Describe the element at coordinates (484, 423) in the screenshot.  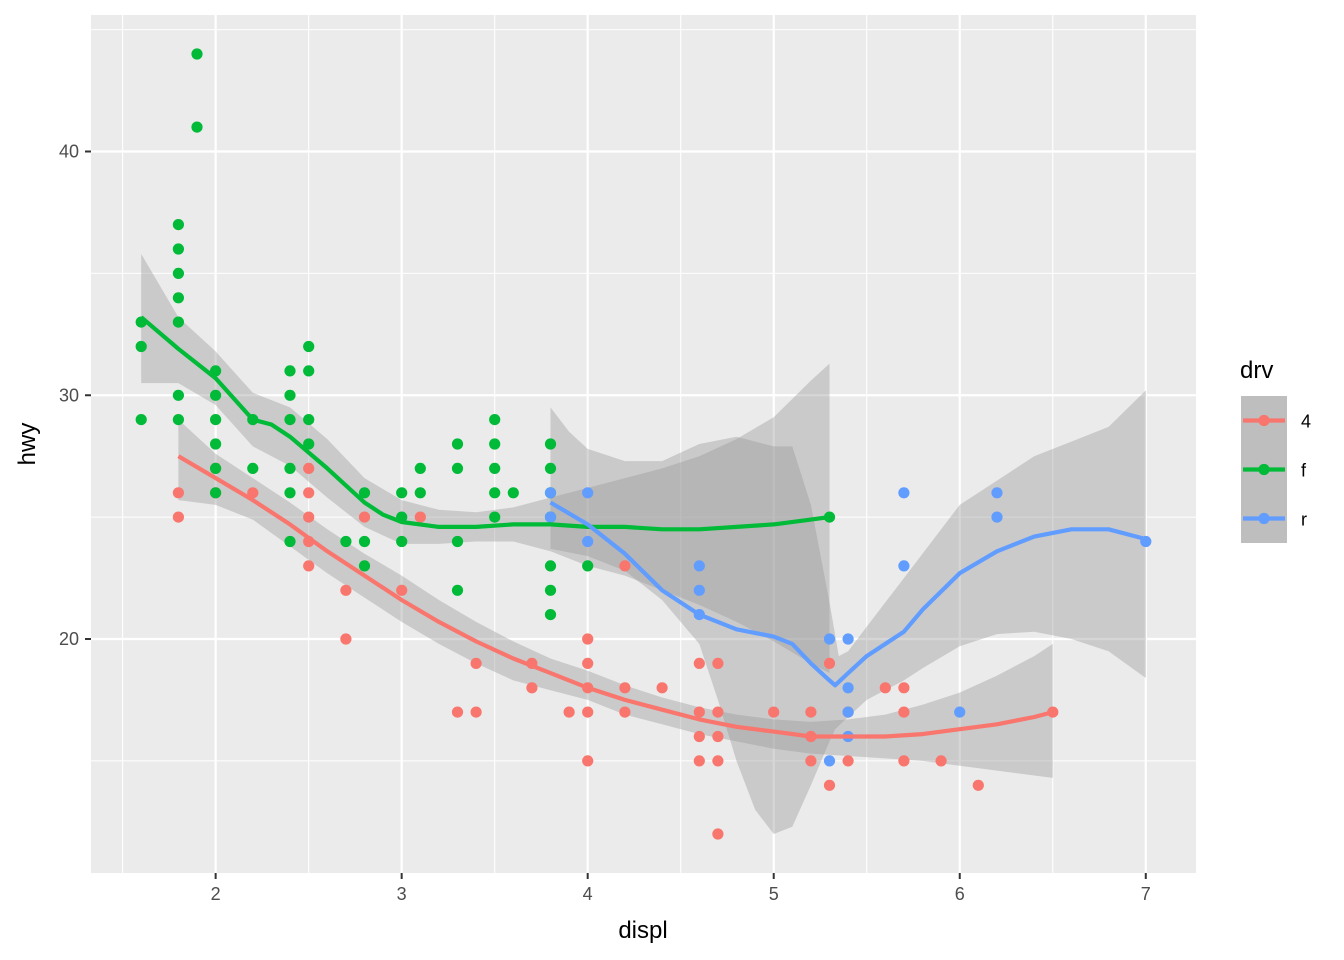
I see `smooth-line-f` at that location.